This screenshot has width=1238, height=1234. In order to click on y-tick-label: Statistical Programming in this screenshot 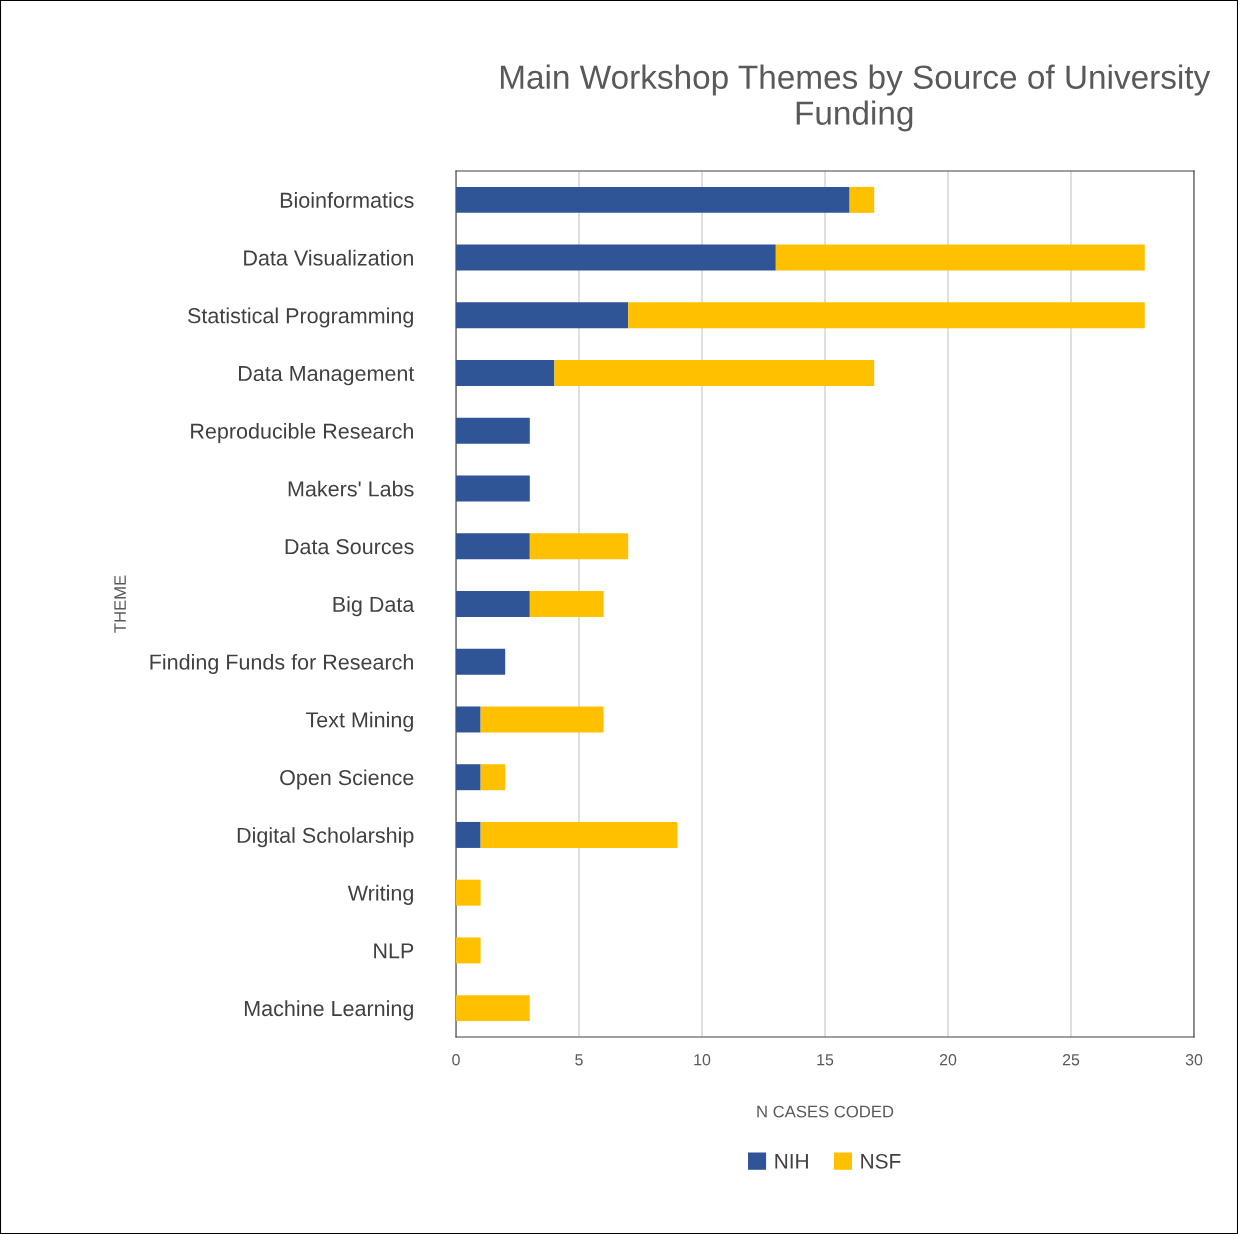, I will do `click(300, 317)`.